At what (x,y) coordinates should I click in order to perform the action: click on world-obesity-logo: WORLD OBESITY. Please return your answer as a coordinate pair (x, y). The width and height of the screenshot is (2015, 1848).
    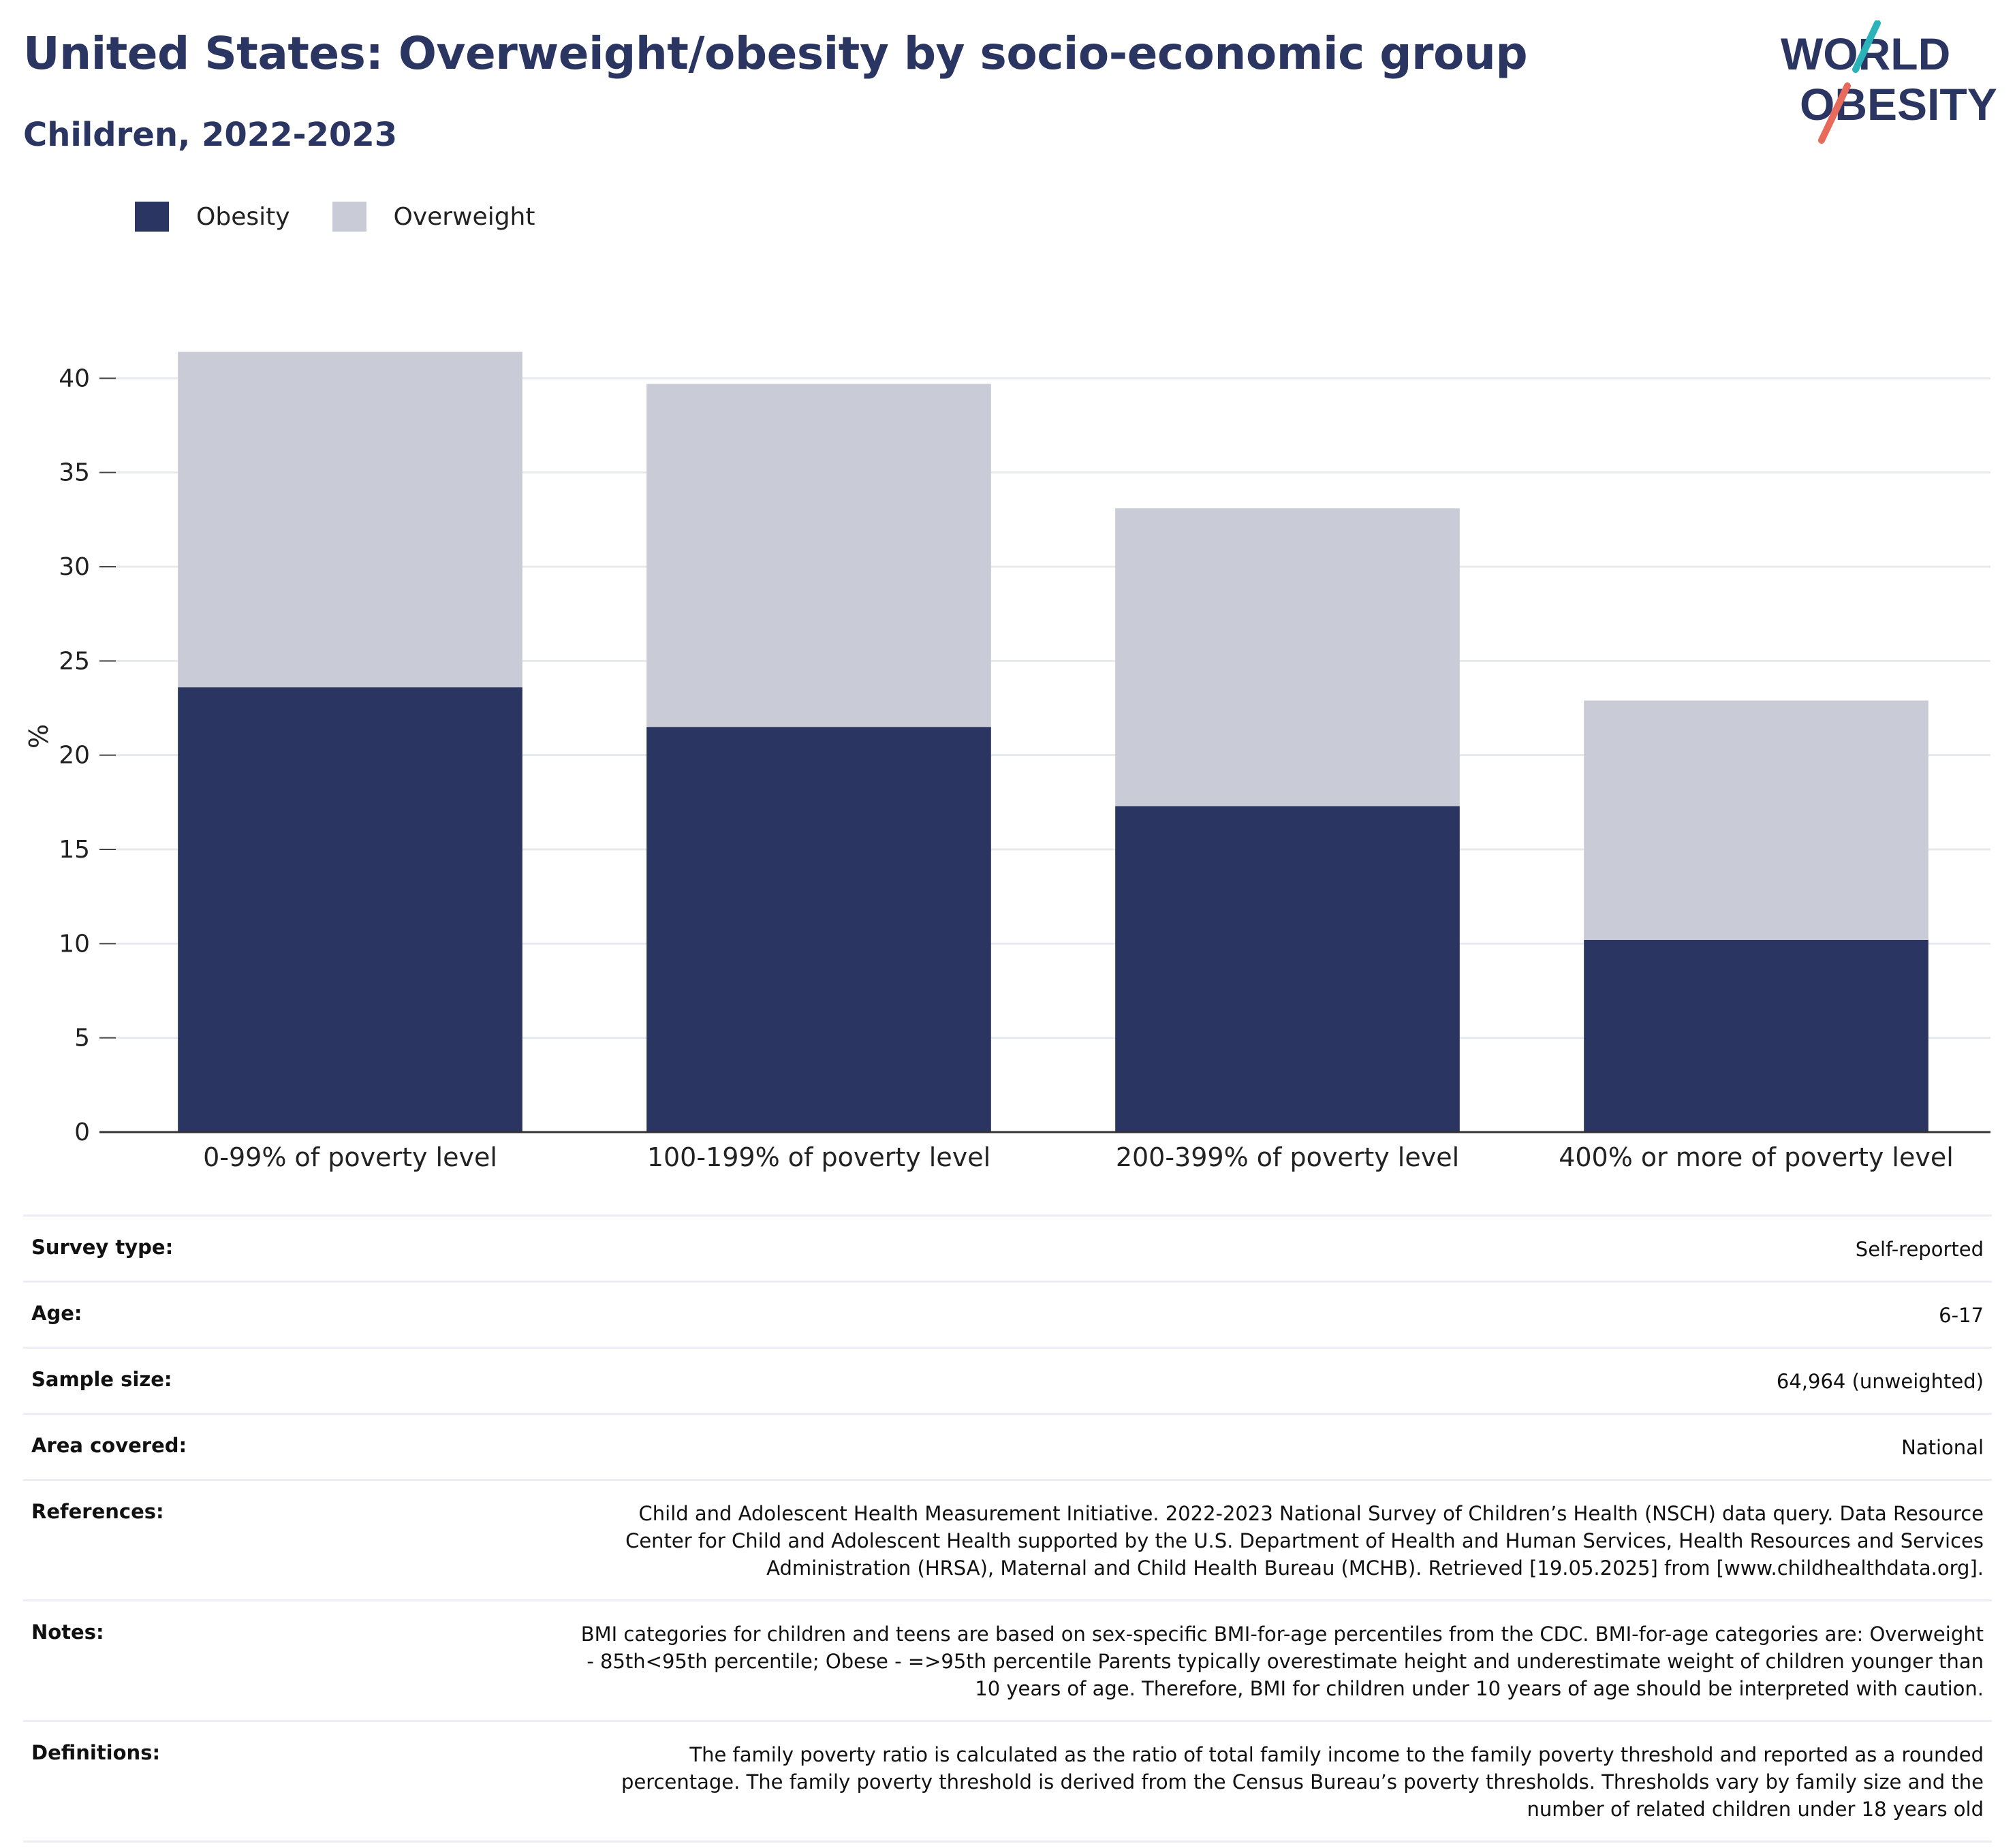
    Looking at the image, I should click on (1889, 82).